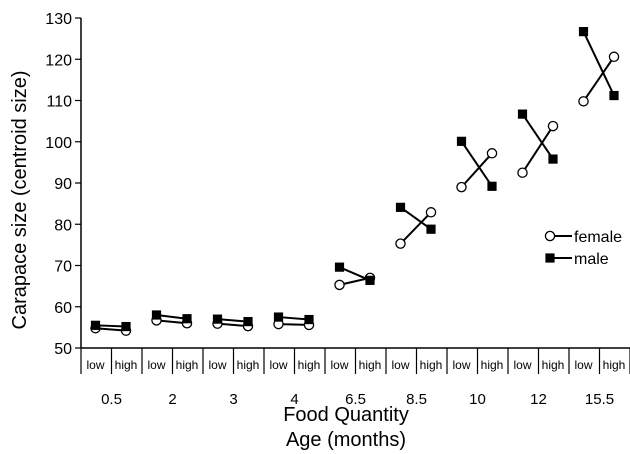 The image size is (630, 454). I want to click on y-tick-label: 60, so click(63, 308).